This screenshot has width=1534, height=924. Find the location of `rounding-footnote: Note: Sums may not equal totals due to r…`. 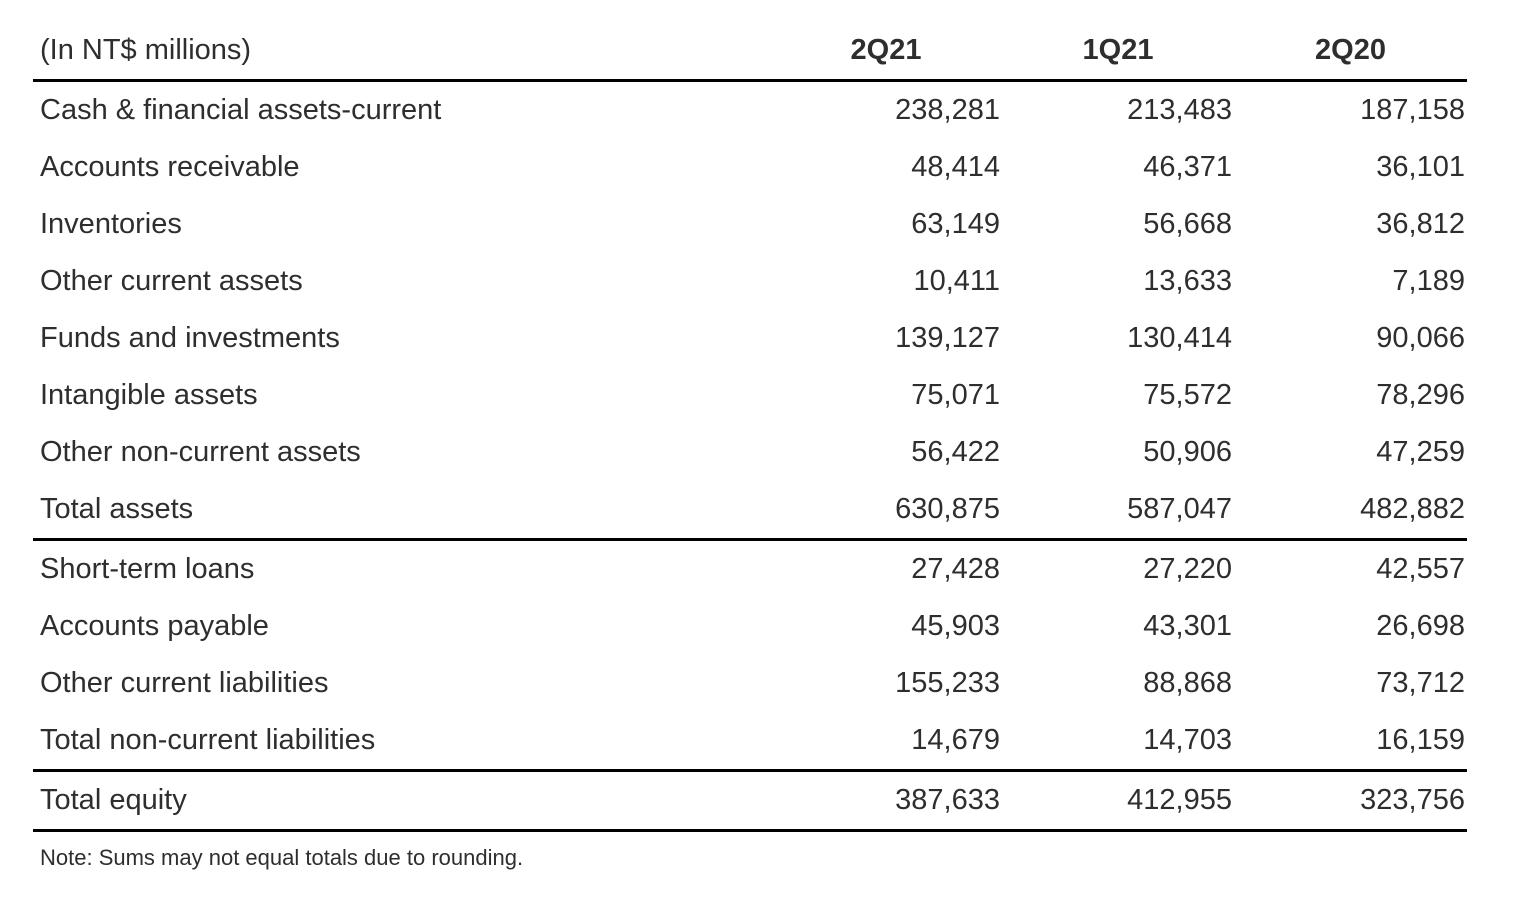

rounding-footnote: Note: Sums may not equal totals due to r… is located at coordinates (282, 857).